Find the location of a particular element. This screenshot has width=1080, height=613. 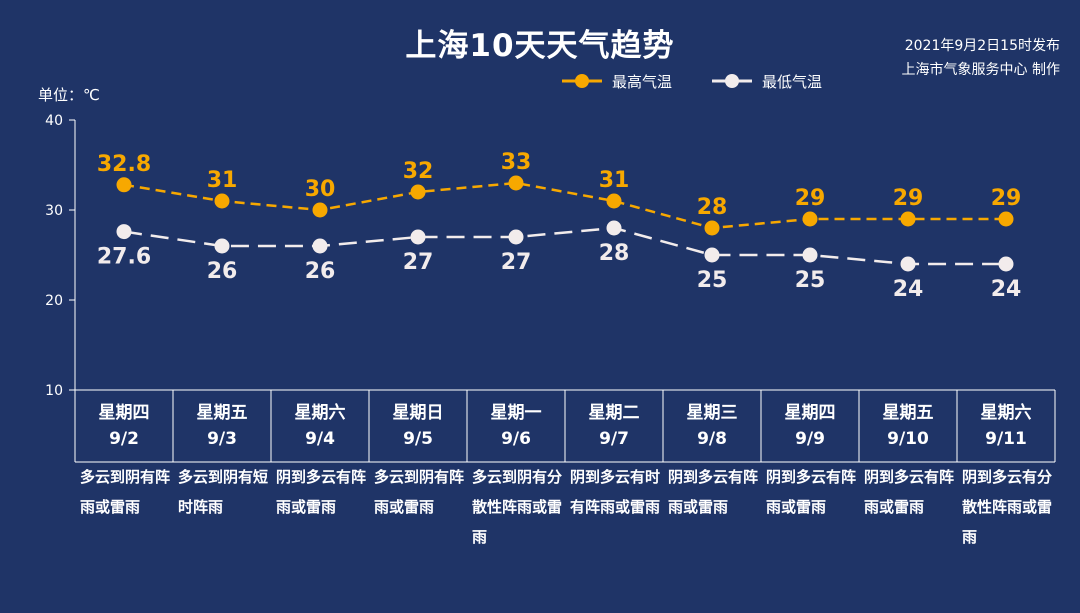

high-temp-label: 32 is located at coordinates (418, 171).